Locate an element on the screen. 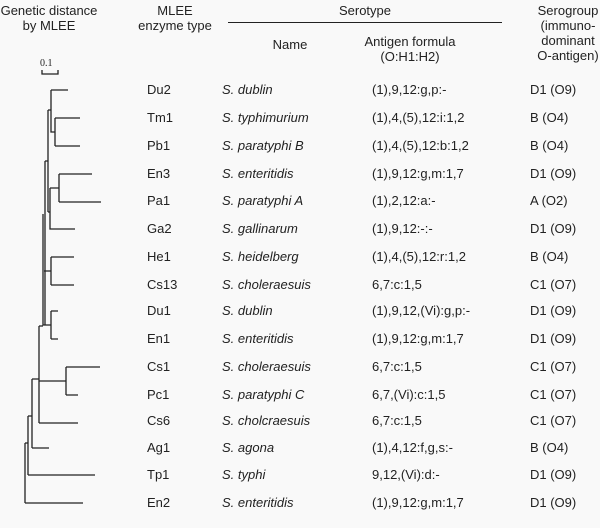 The image size is (600, 528). table-row: Pa1 S. paratyphi A (1),2,12:a:- A (O2) is located at coordinates (300, 201).